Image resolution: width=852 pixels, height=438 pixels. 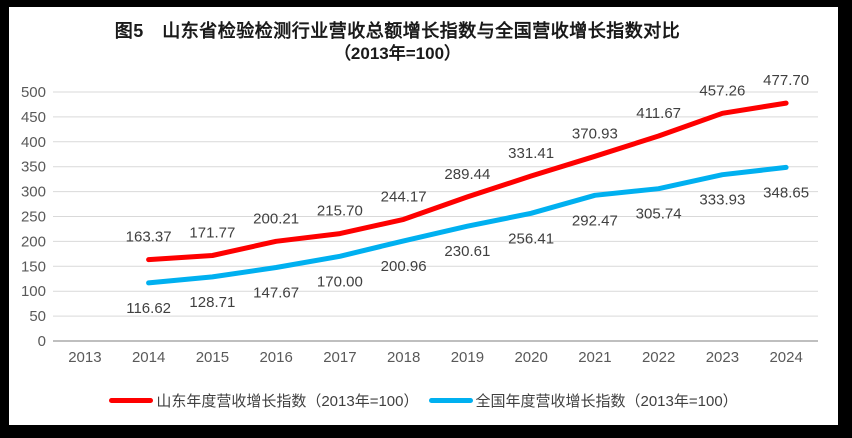 I want to click on legend-label: 山东年度营收增长指数（2013年=100）, so click(x=287, y=401).